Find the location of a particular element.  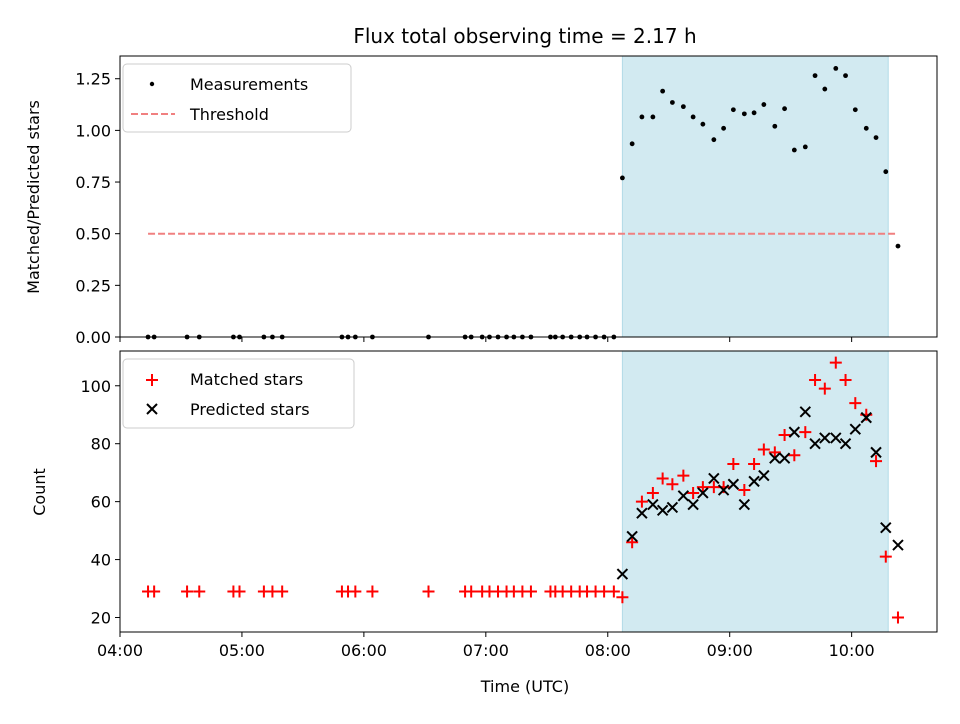

y-tick-label: 80 is located at coordinates (101, 444).